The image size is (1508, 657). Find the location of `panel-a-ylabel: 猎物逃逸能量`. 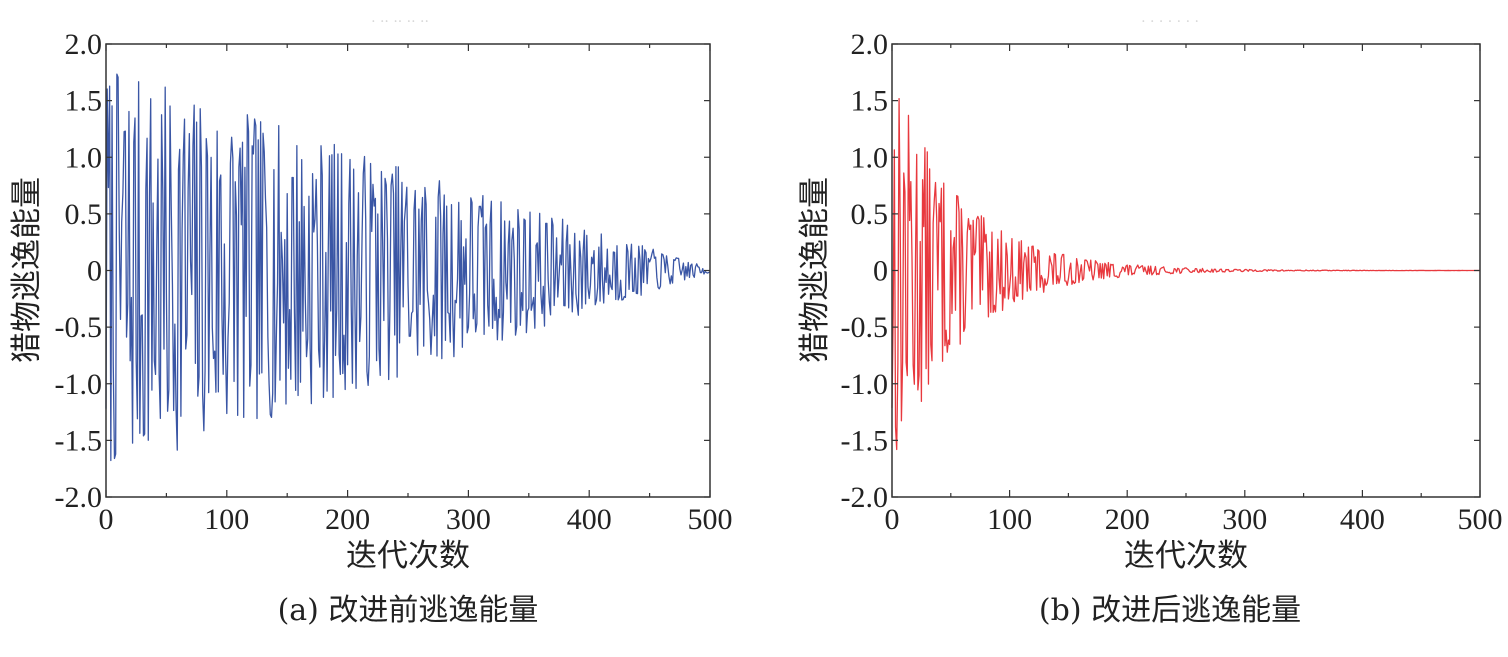

panel-a-ylabel: 猎物逃逸能量 is located at coordinates (27, 270).